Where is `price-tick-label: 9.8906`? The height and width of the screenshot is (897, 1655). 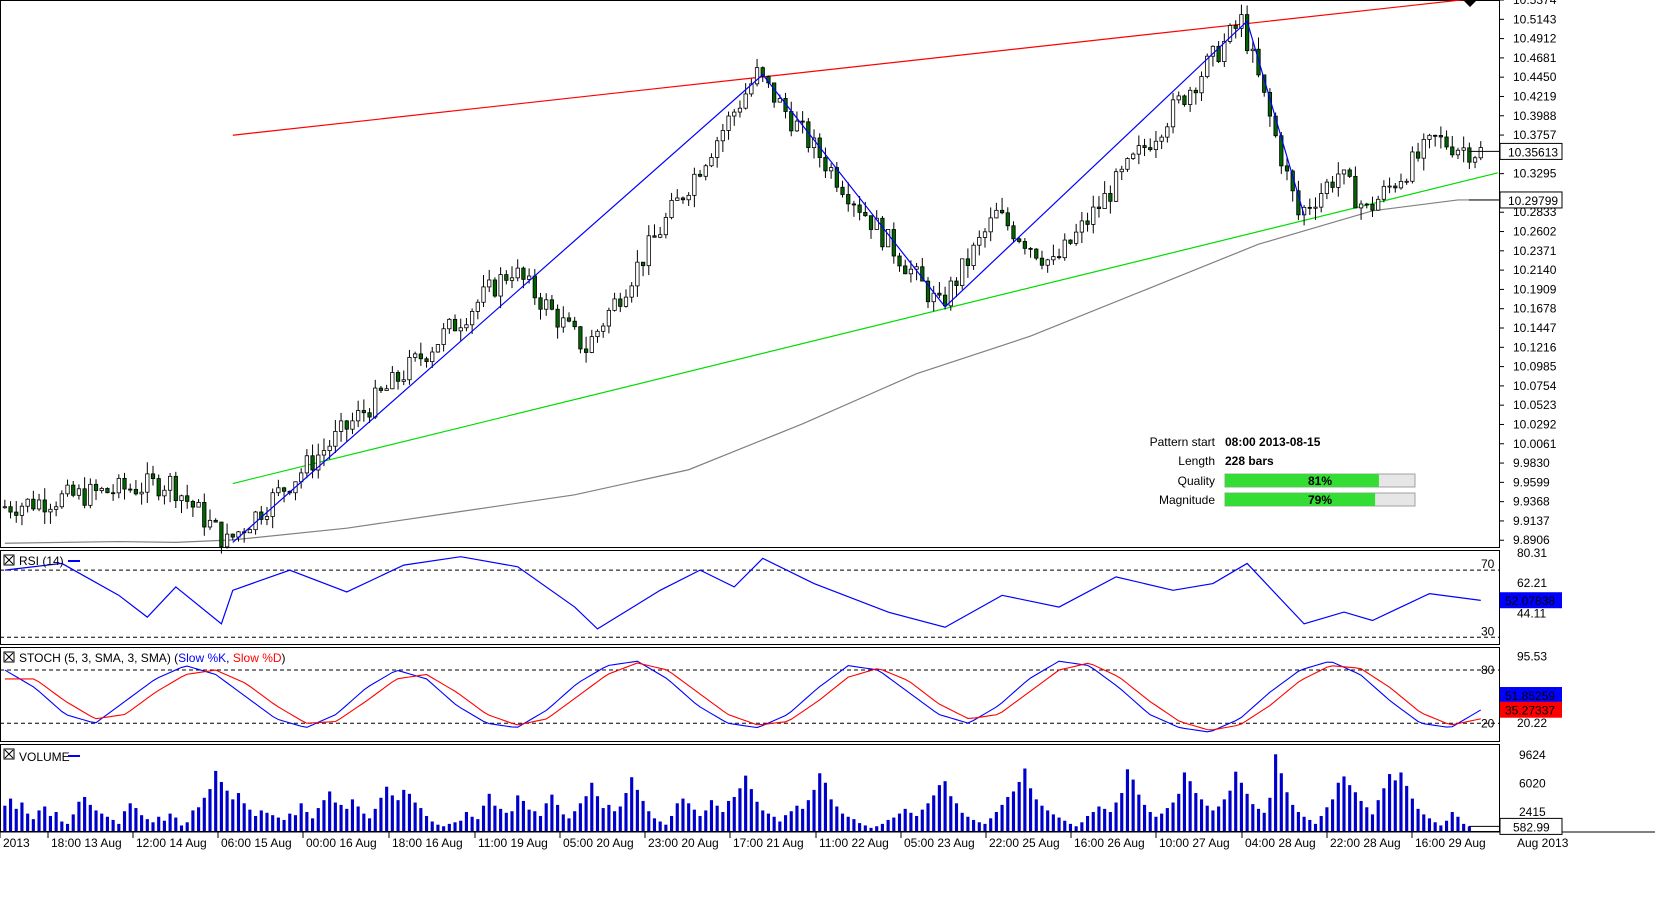 price-tick-label: 9.8906 is located at coordinates (1531, 540).